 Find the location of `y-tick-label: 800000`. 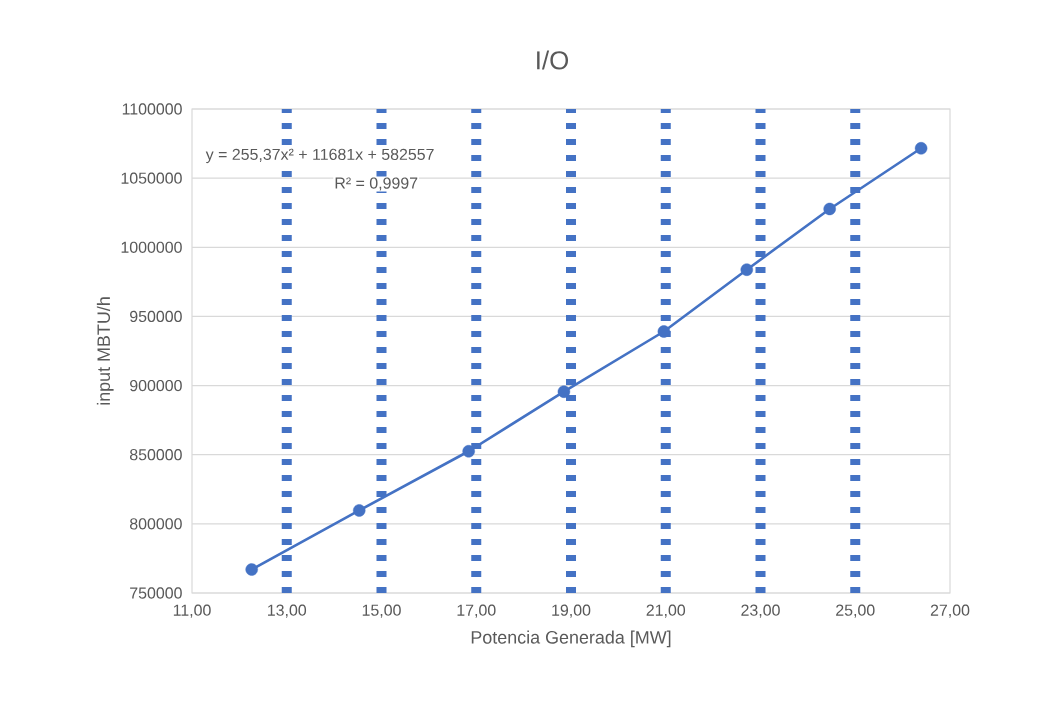

y-tick-label: 800000 is located at coordinates (155, 524).